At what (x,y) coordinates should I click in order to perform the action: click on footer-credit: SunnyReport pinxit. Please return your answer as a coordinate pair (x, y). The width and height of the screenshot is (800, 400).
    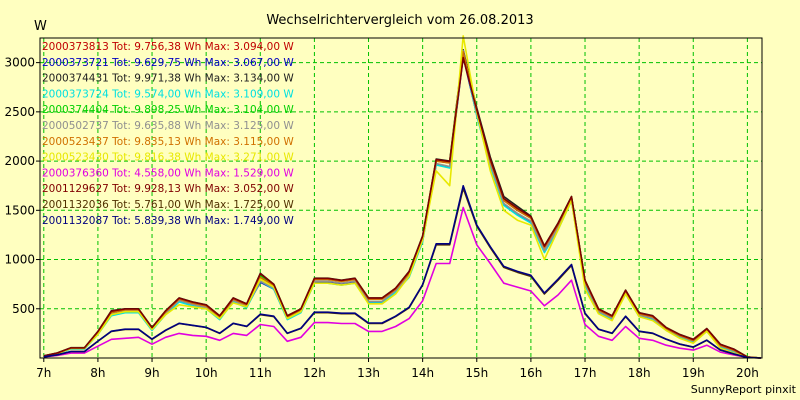
    Looking at the image, I should click on (744, 389).